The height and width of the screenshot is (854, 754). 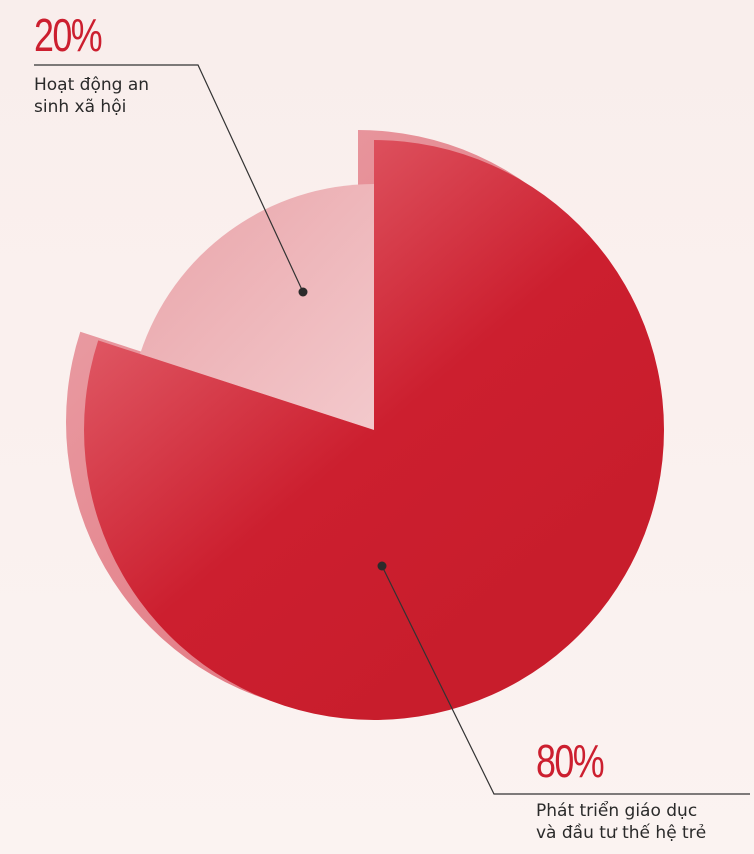 I want to click on slice-percent-label: 20%, so click(x=68, y=35).